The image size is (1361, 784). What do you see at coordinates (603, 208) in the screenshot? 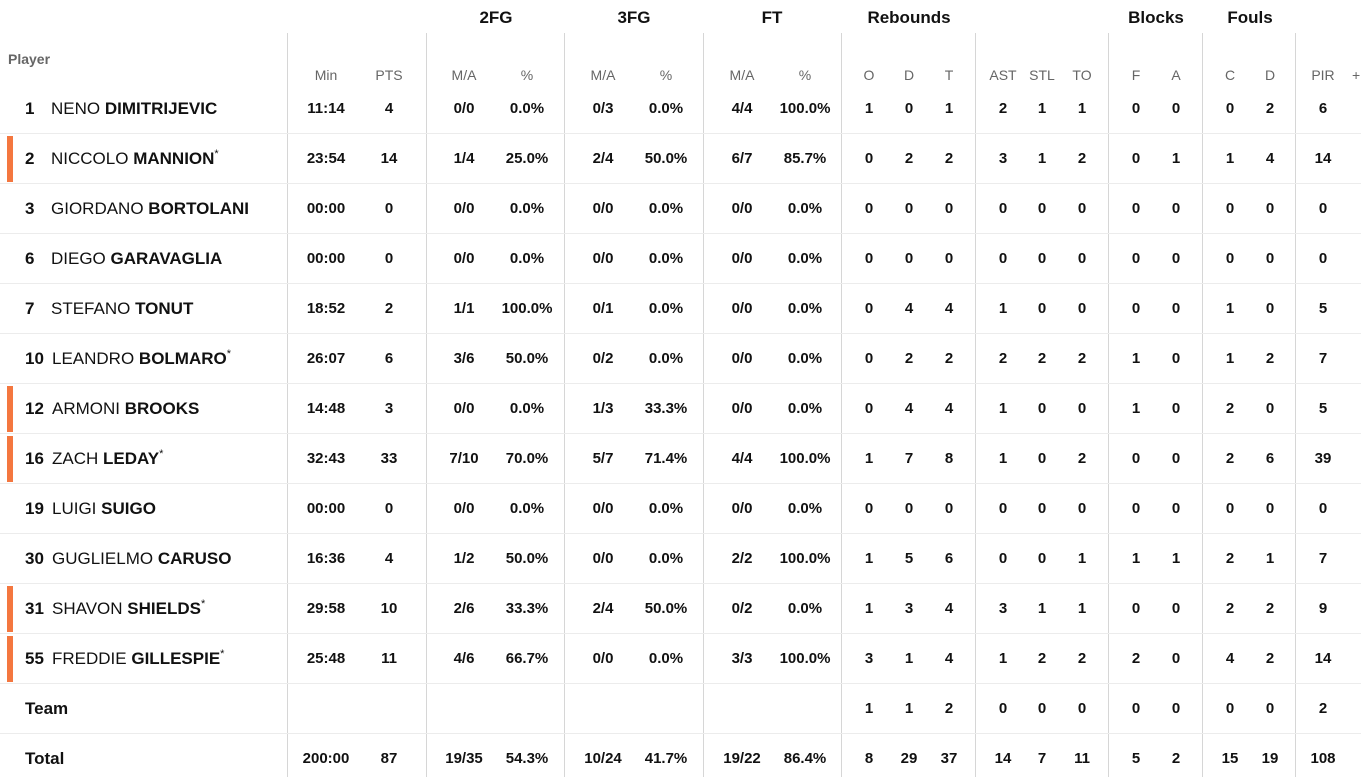
I see `stat-3fg-ma: 0/0` at bounding box center [603, 208].